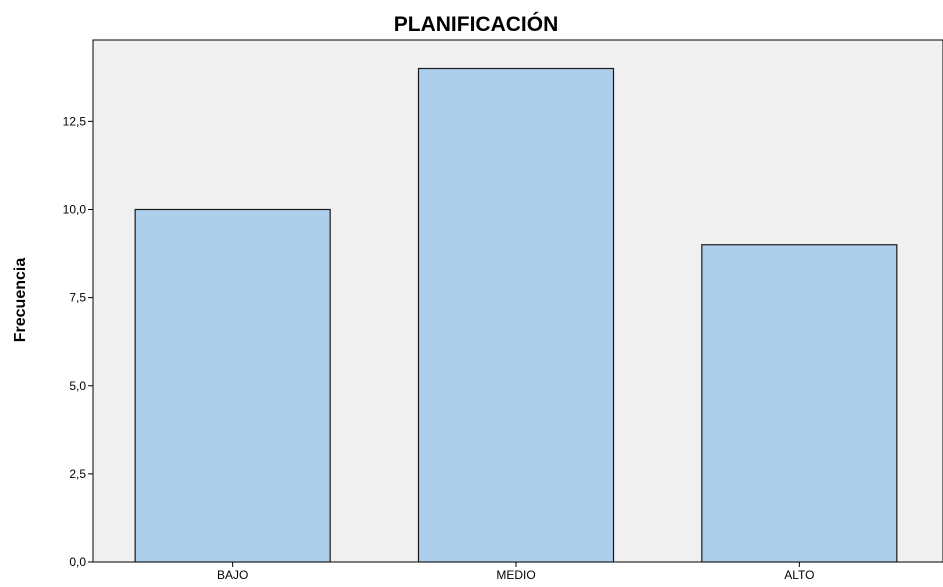  What do you see at coordinates (75, 210) in the screenshot?
I see `y-tick-label: 10,0` at bounding box center [75, 210].